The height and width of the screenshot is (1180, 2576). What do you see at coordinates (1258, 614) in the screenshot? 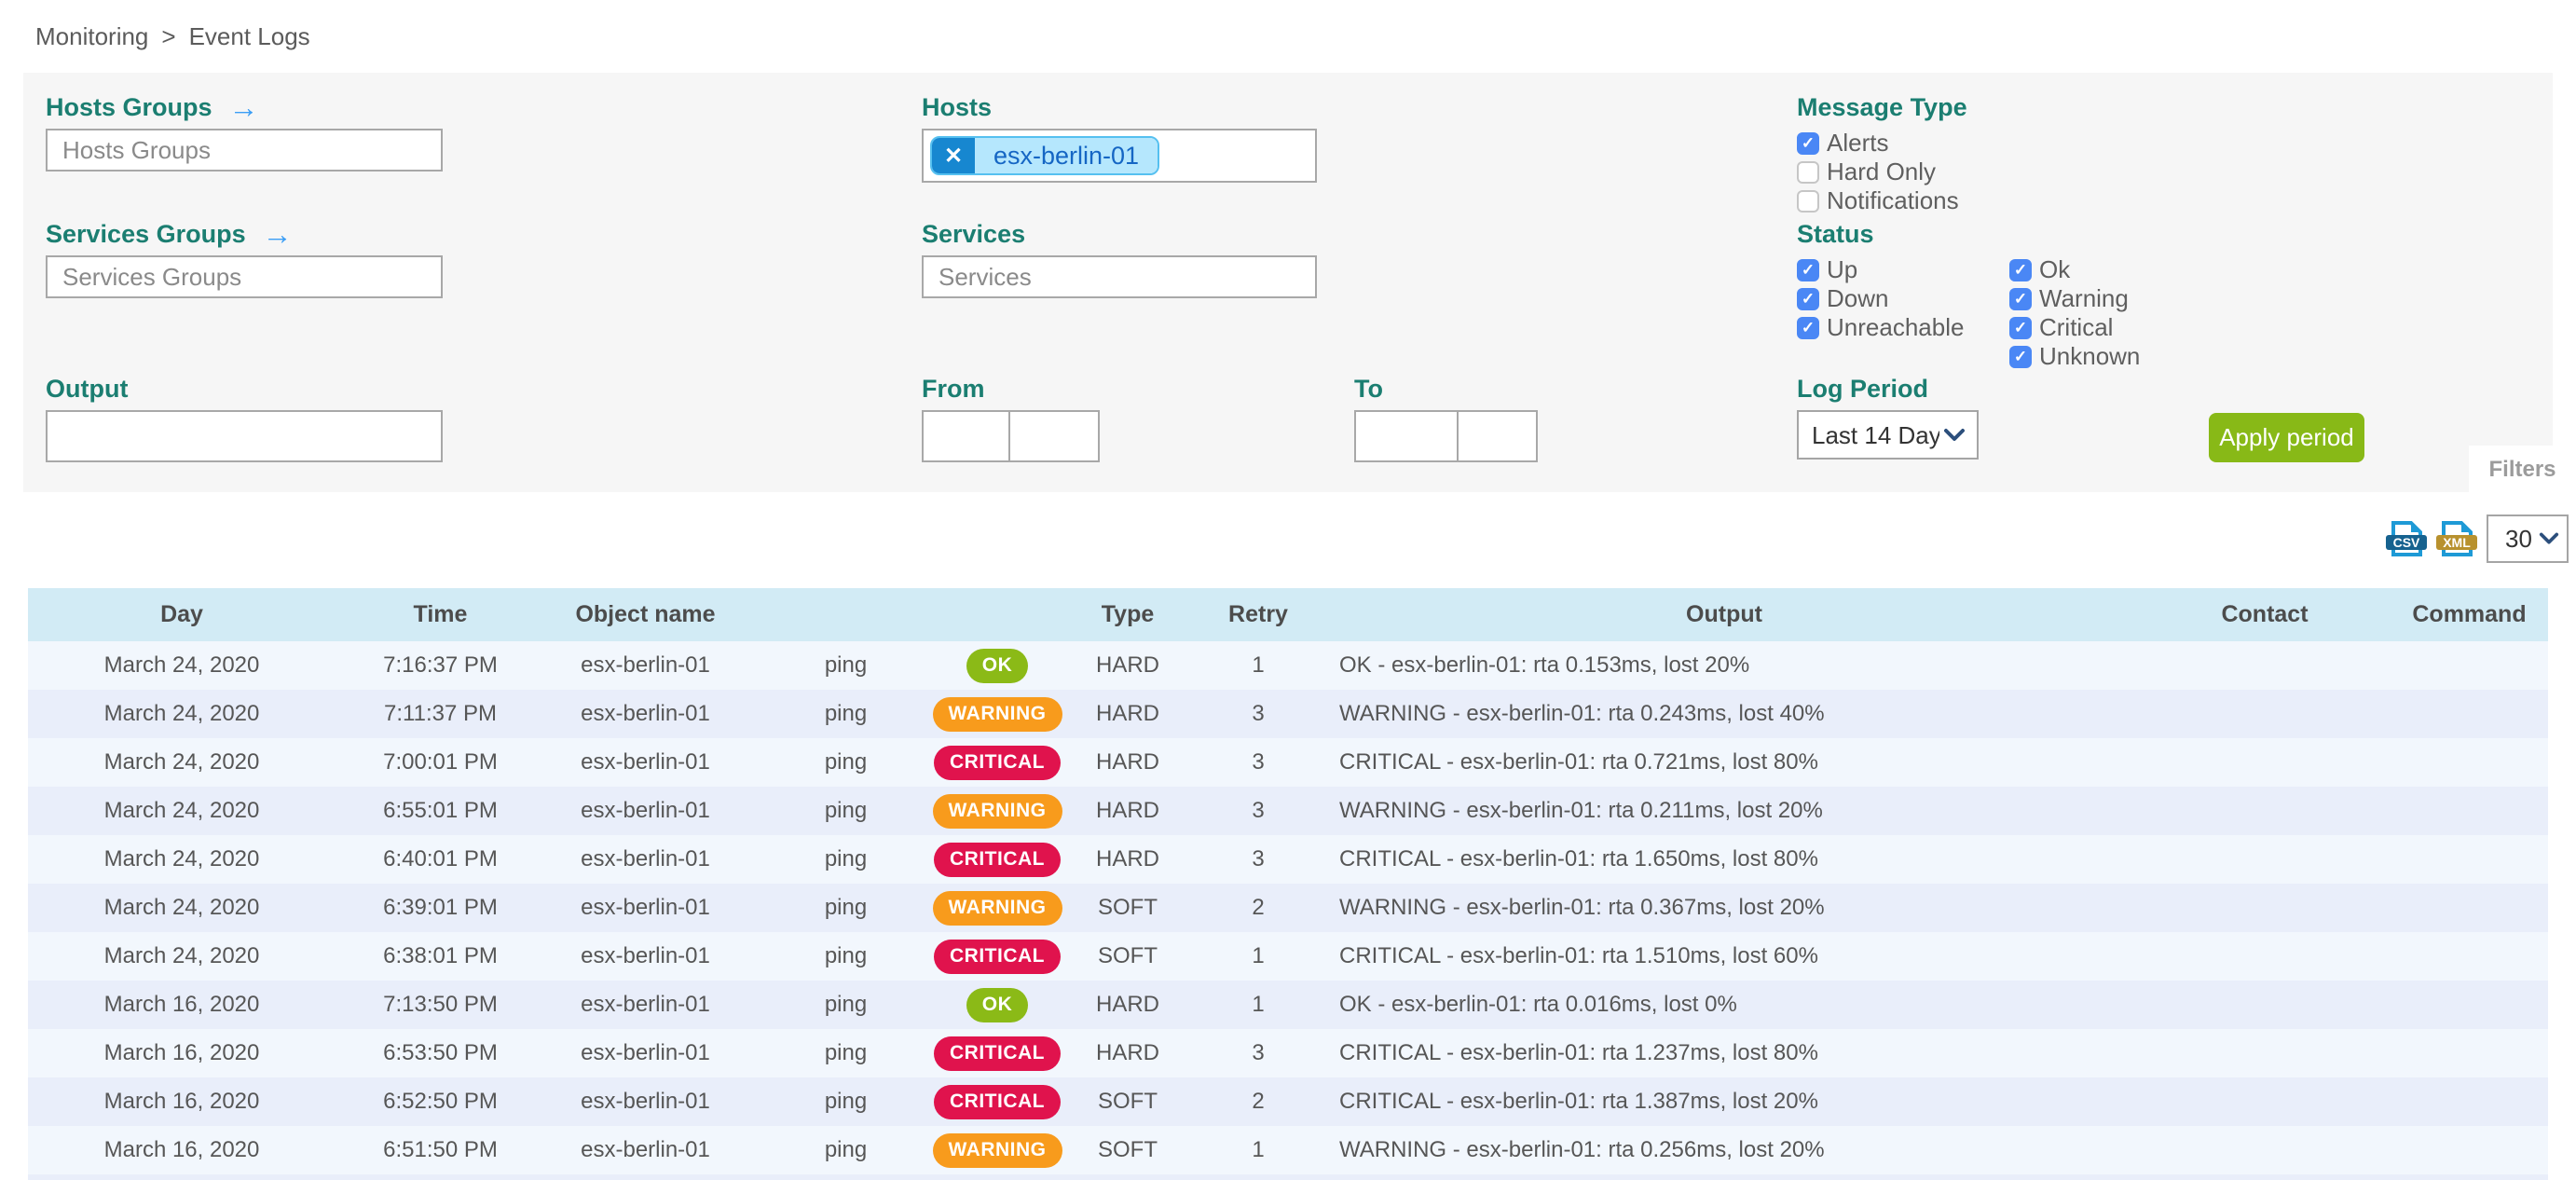
I see `column-header-retry: Retry` at bounding box center [1258, 614].